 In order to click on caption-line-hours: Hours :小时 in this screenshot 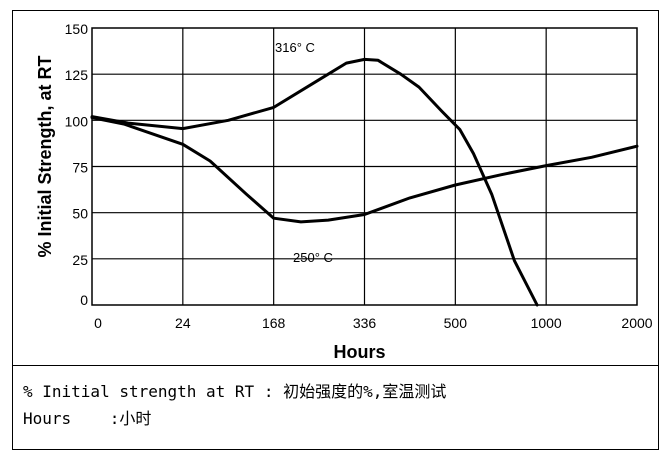, I will do `click(87, 418)`.